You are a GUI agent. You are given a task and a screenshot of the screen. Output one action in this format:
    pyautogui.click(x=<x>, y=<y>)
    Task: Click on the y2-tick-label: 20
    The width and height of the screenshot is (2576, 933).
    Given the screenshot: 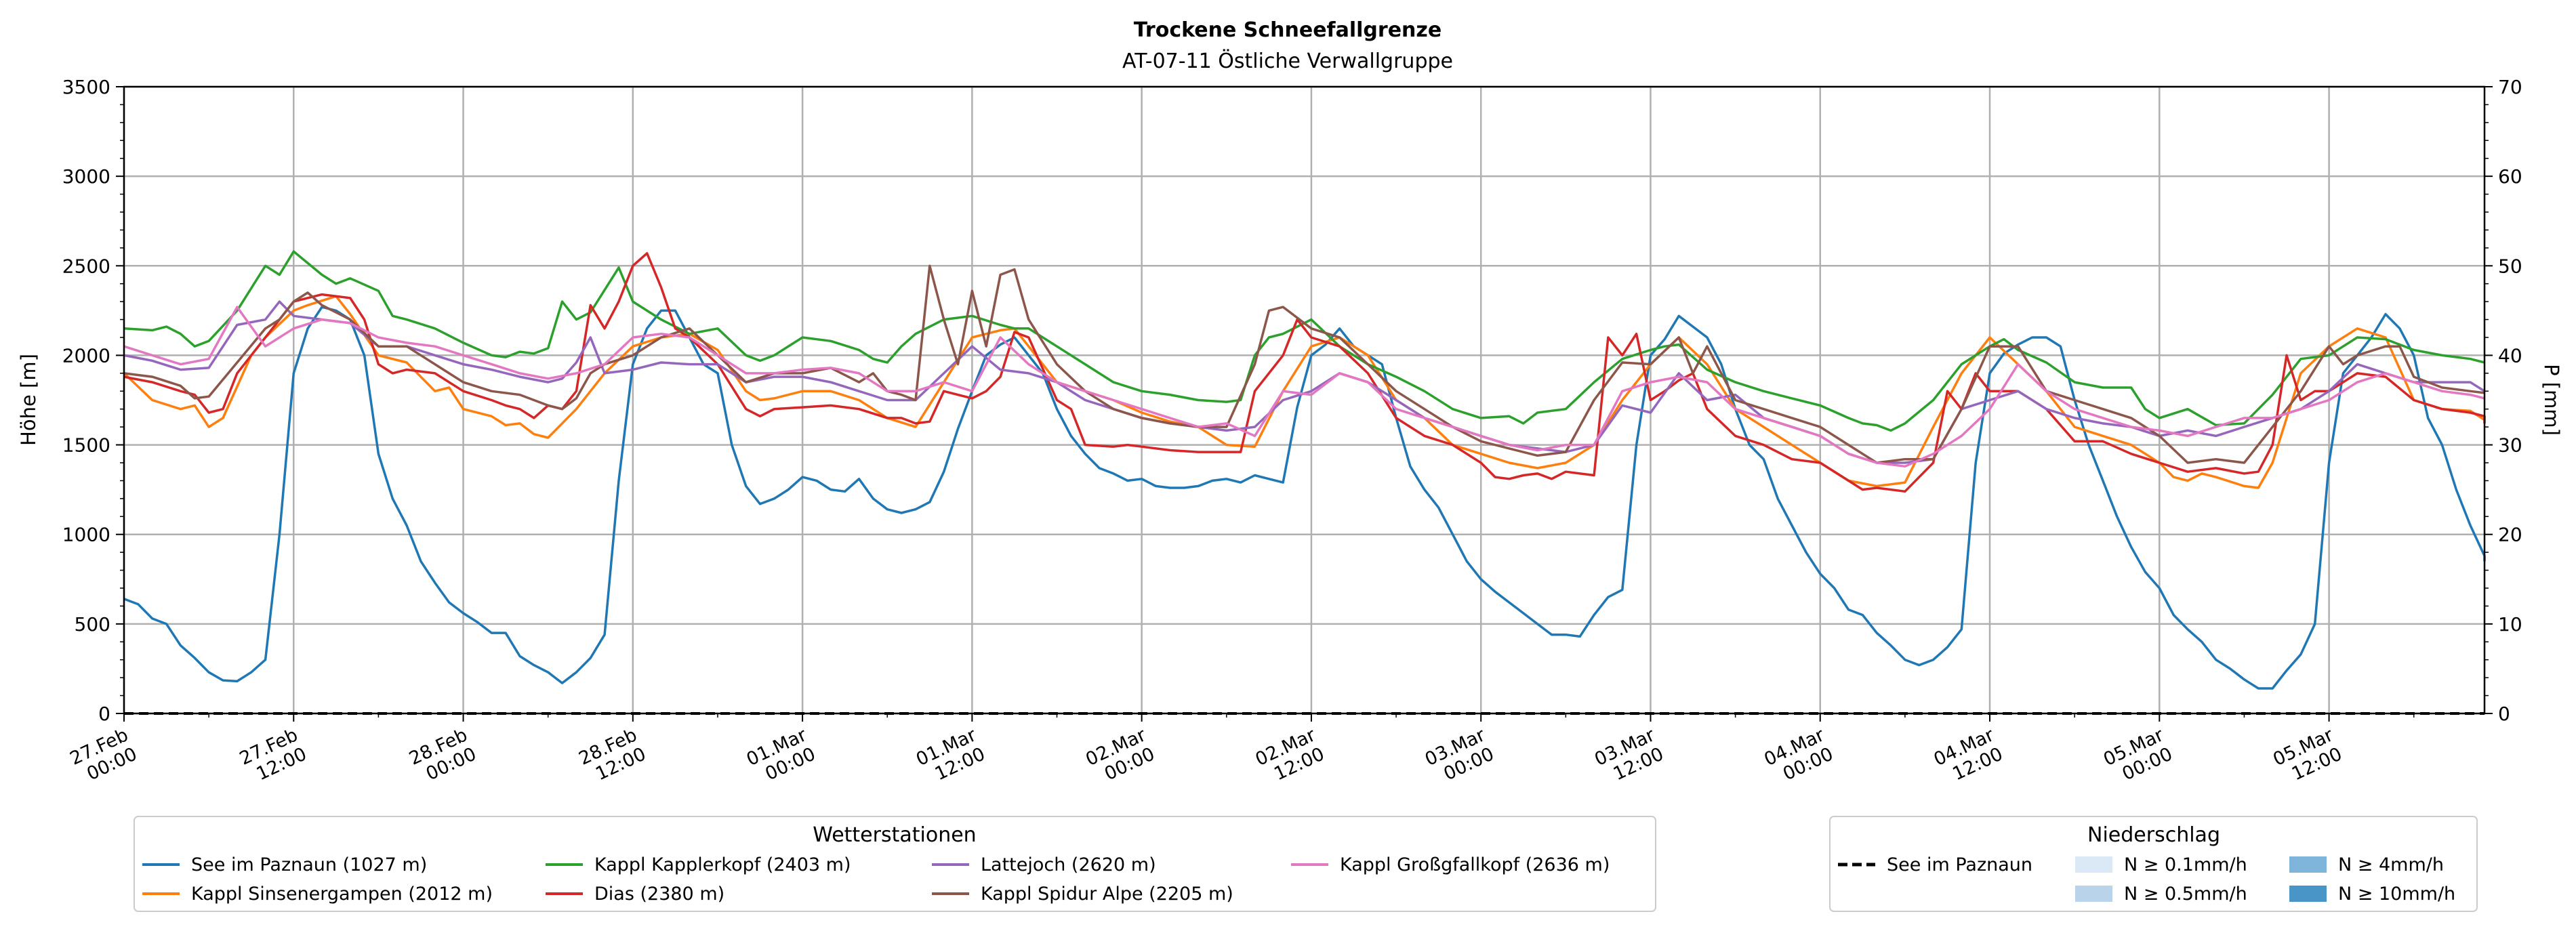 What is the action you would take?
    pyautogui.click(x=2510, y=535)
    